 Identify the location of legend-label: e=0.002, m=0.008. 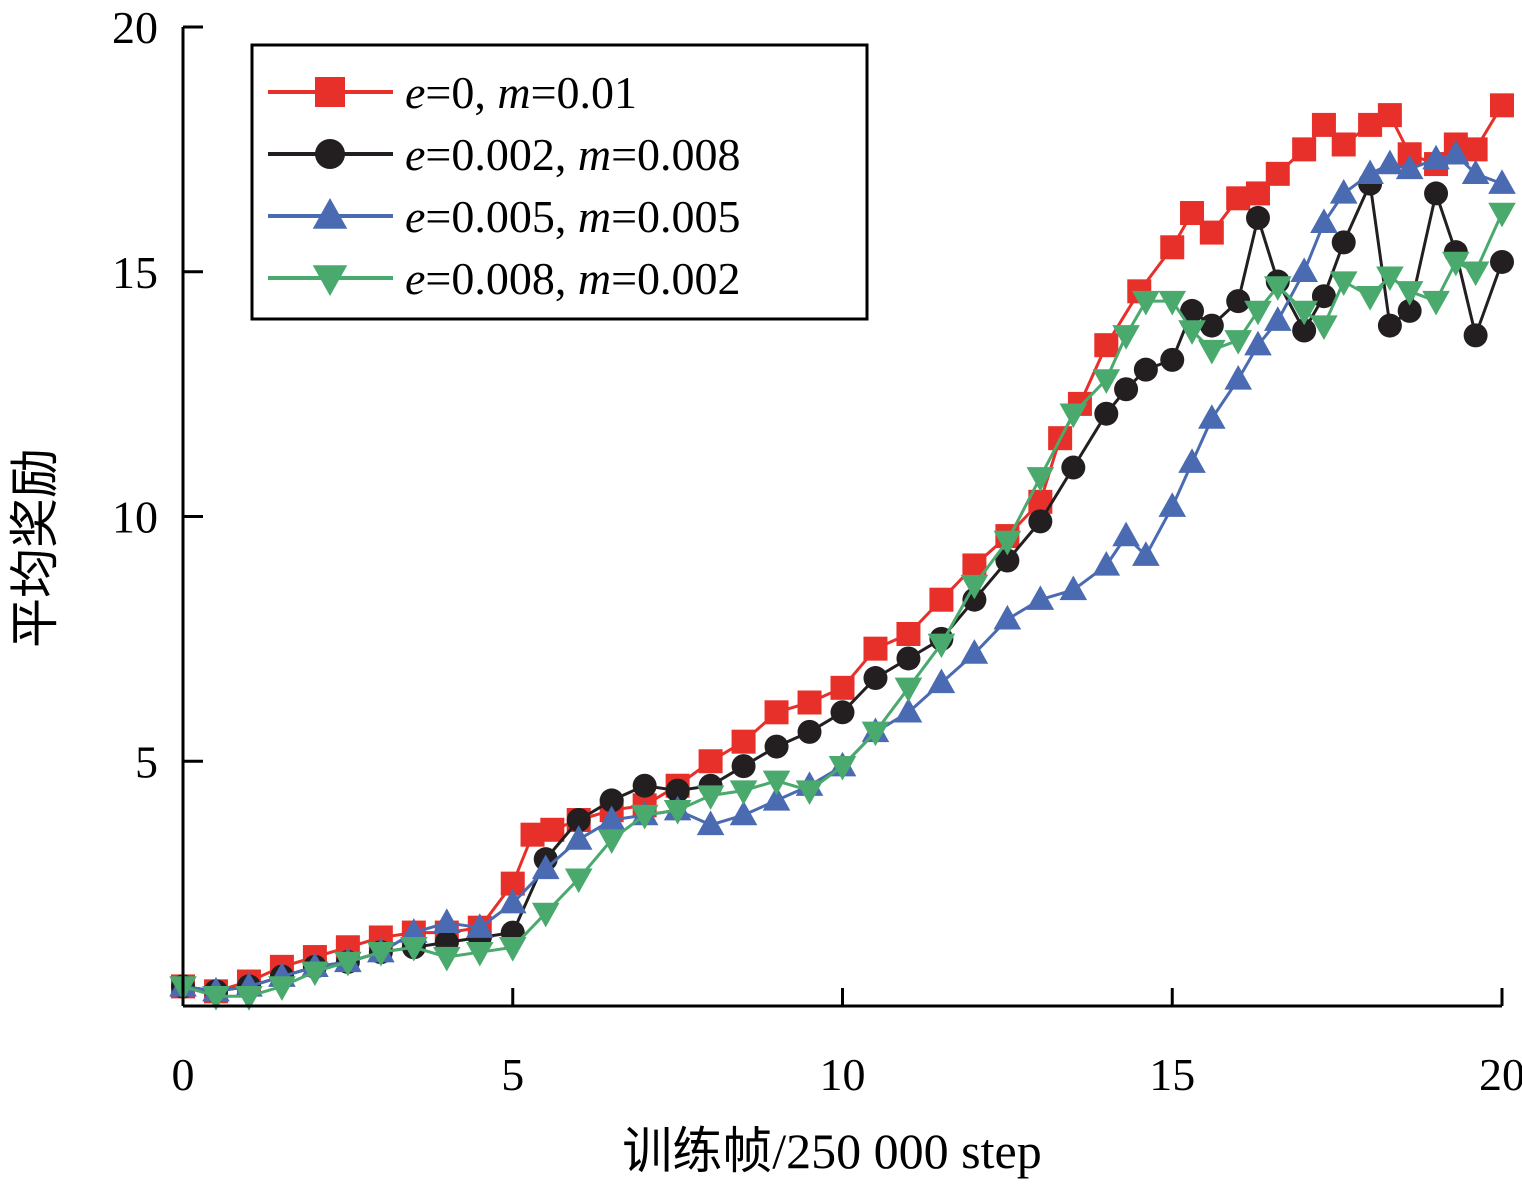
(573, 154).